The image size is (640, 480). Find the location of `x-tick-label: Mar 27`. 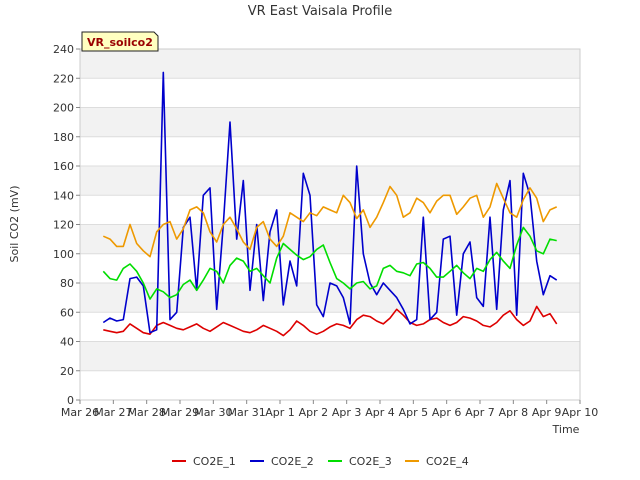

x-tick-label: Mar 27 is located at coordinates (113, 412).